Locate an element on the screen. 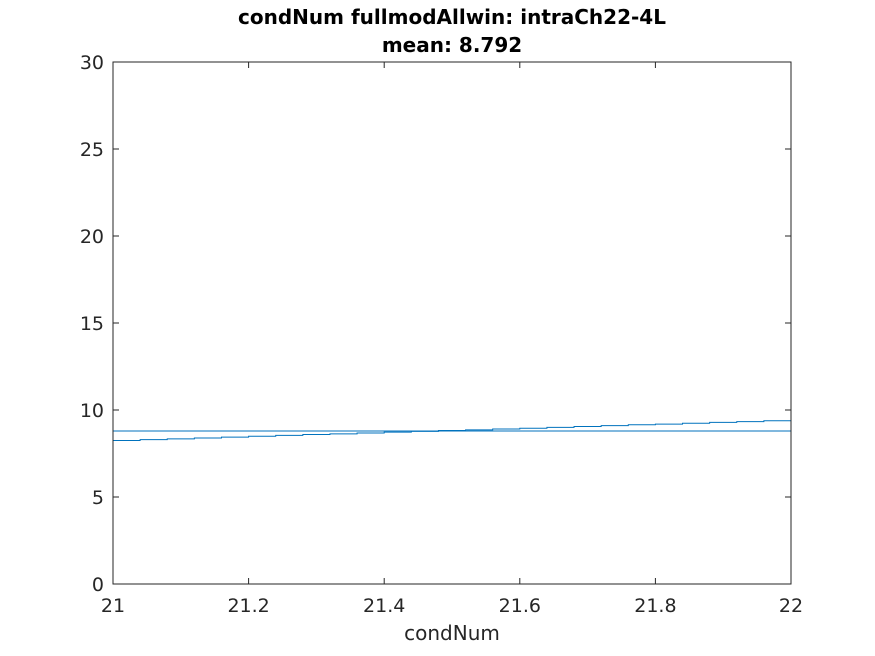 The width and height of the screenshot is (875, 656). y-tick-label: 20 is located at coordinates (92, 237).